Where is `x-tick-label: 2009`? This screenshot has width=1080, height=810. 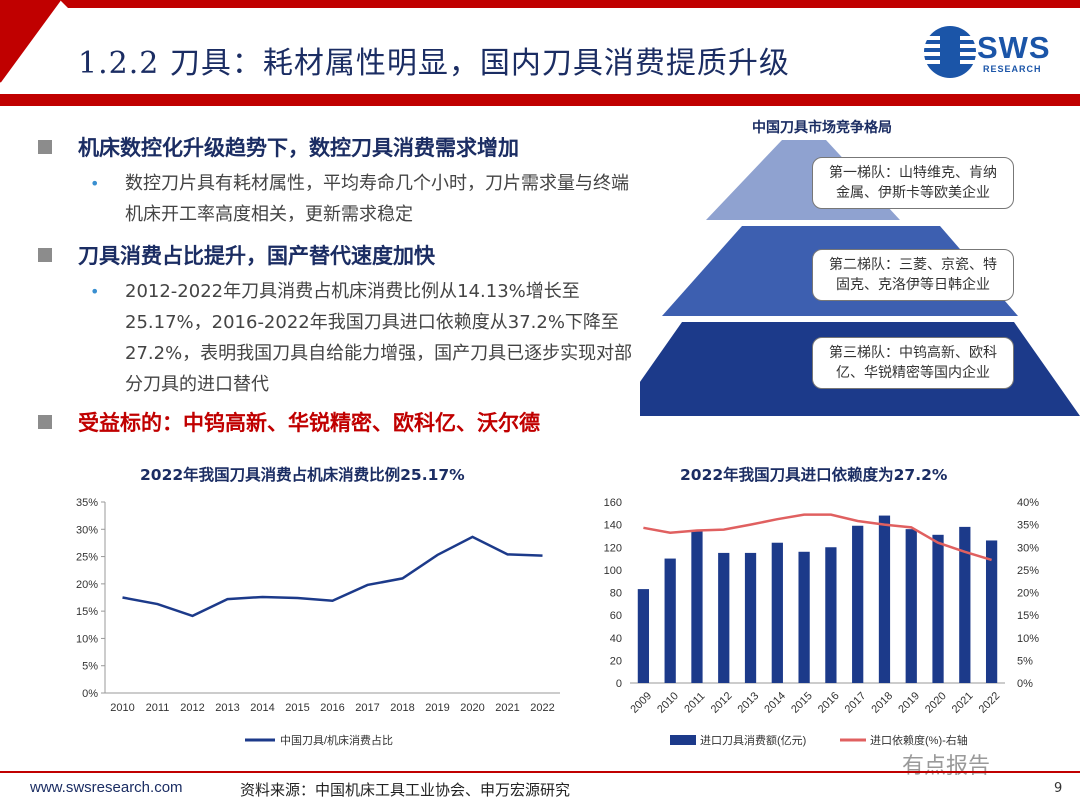
x-tick-label: 2009 is located at coordinates (641, 703).